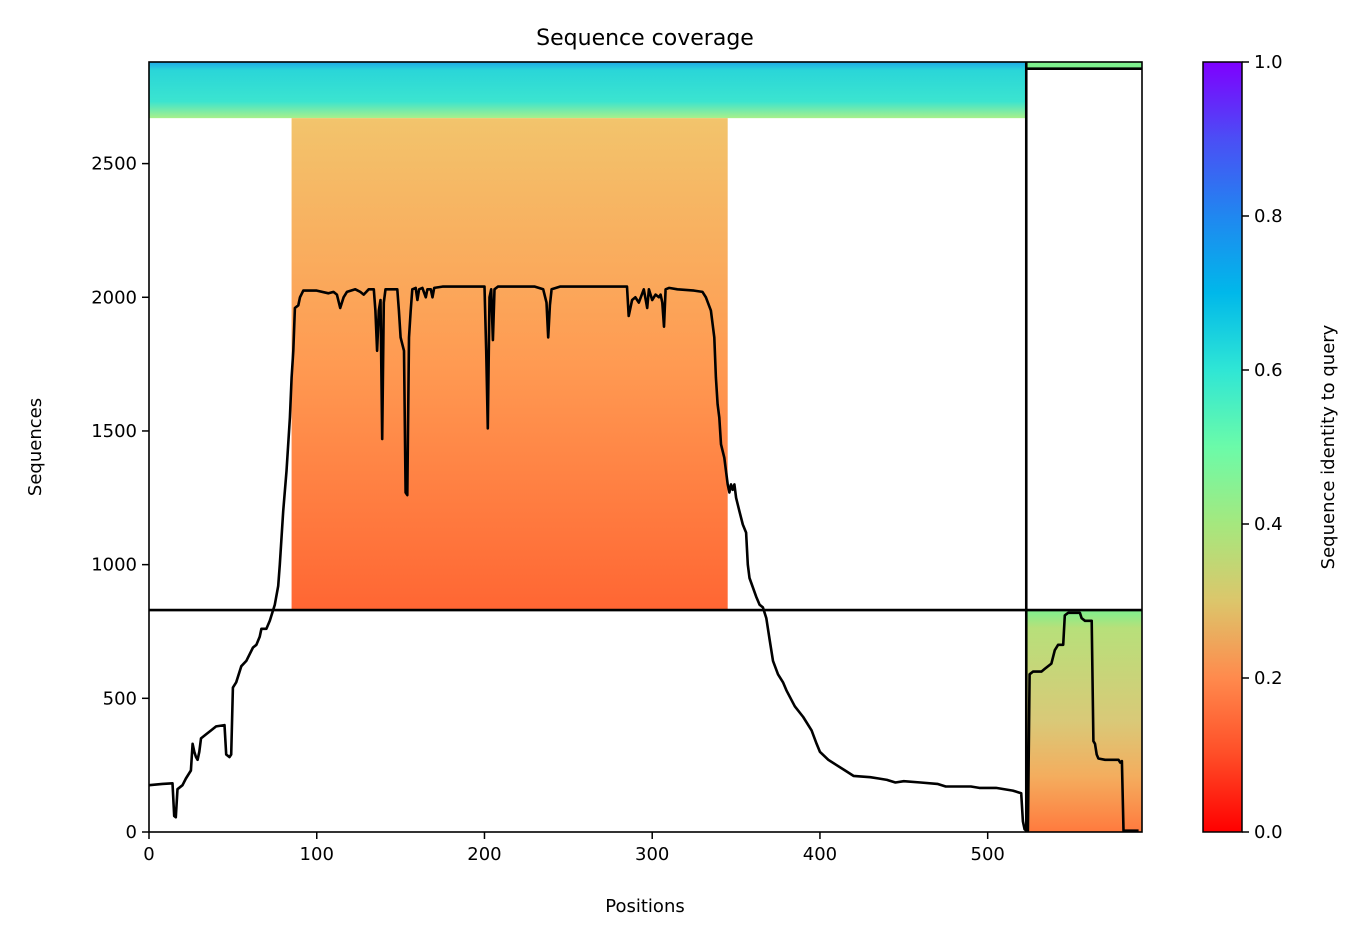 The image size is (1364, 939). Describe the element at coordinates (1268, 62) in the screenshot. I see `colorbar-tick-label: 1.0` at that location.